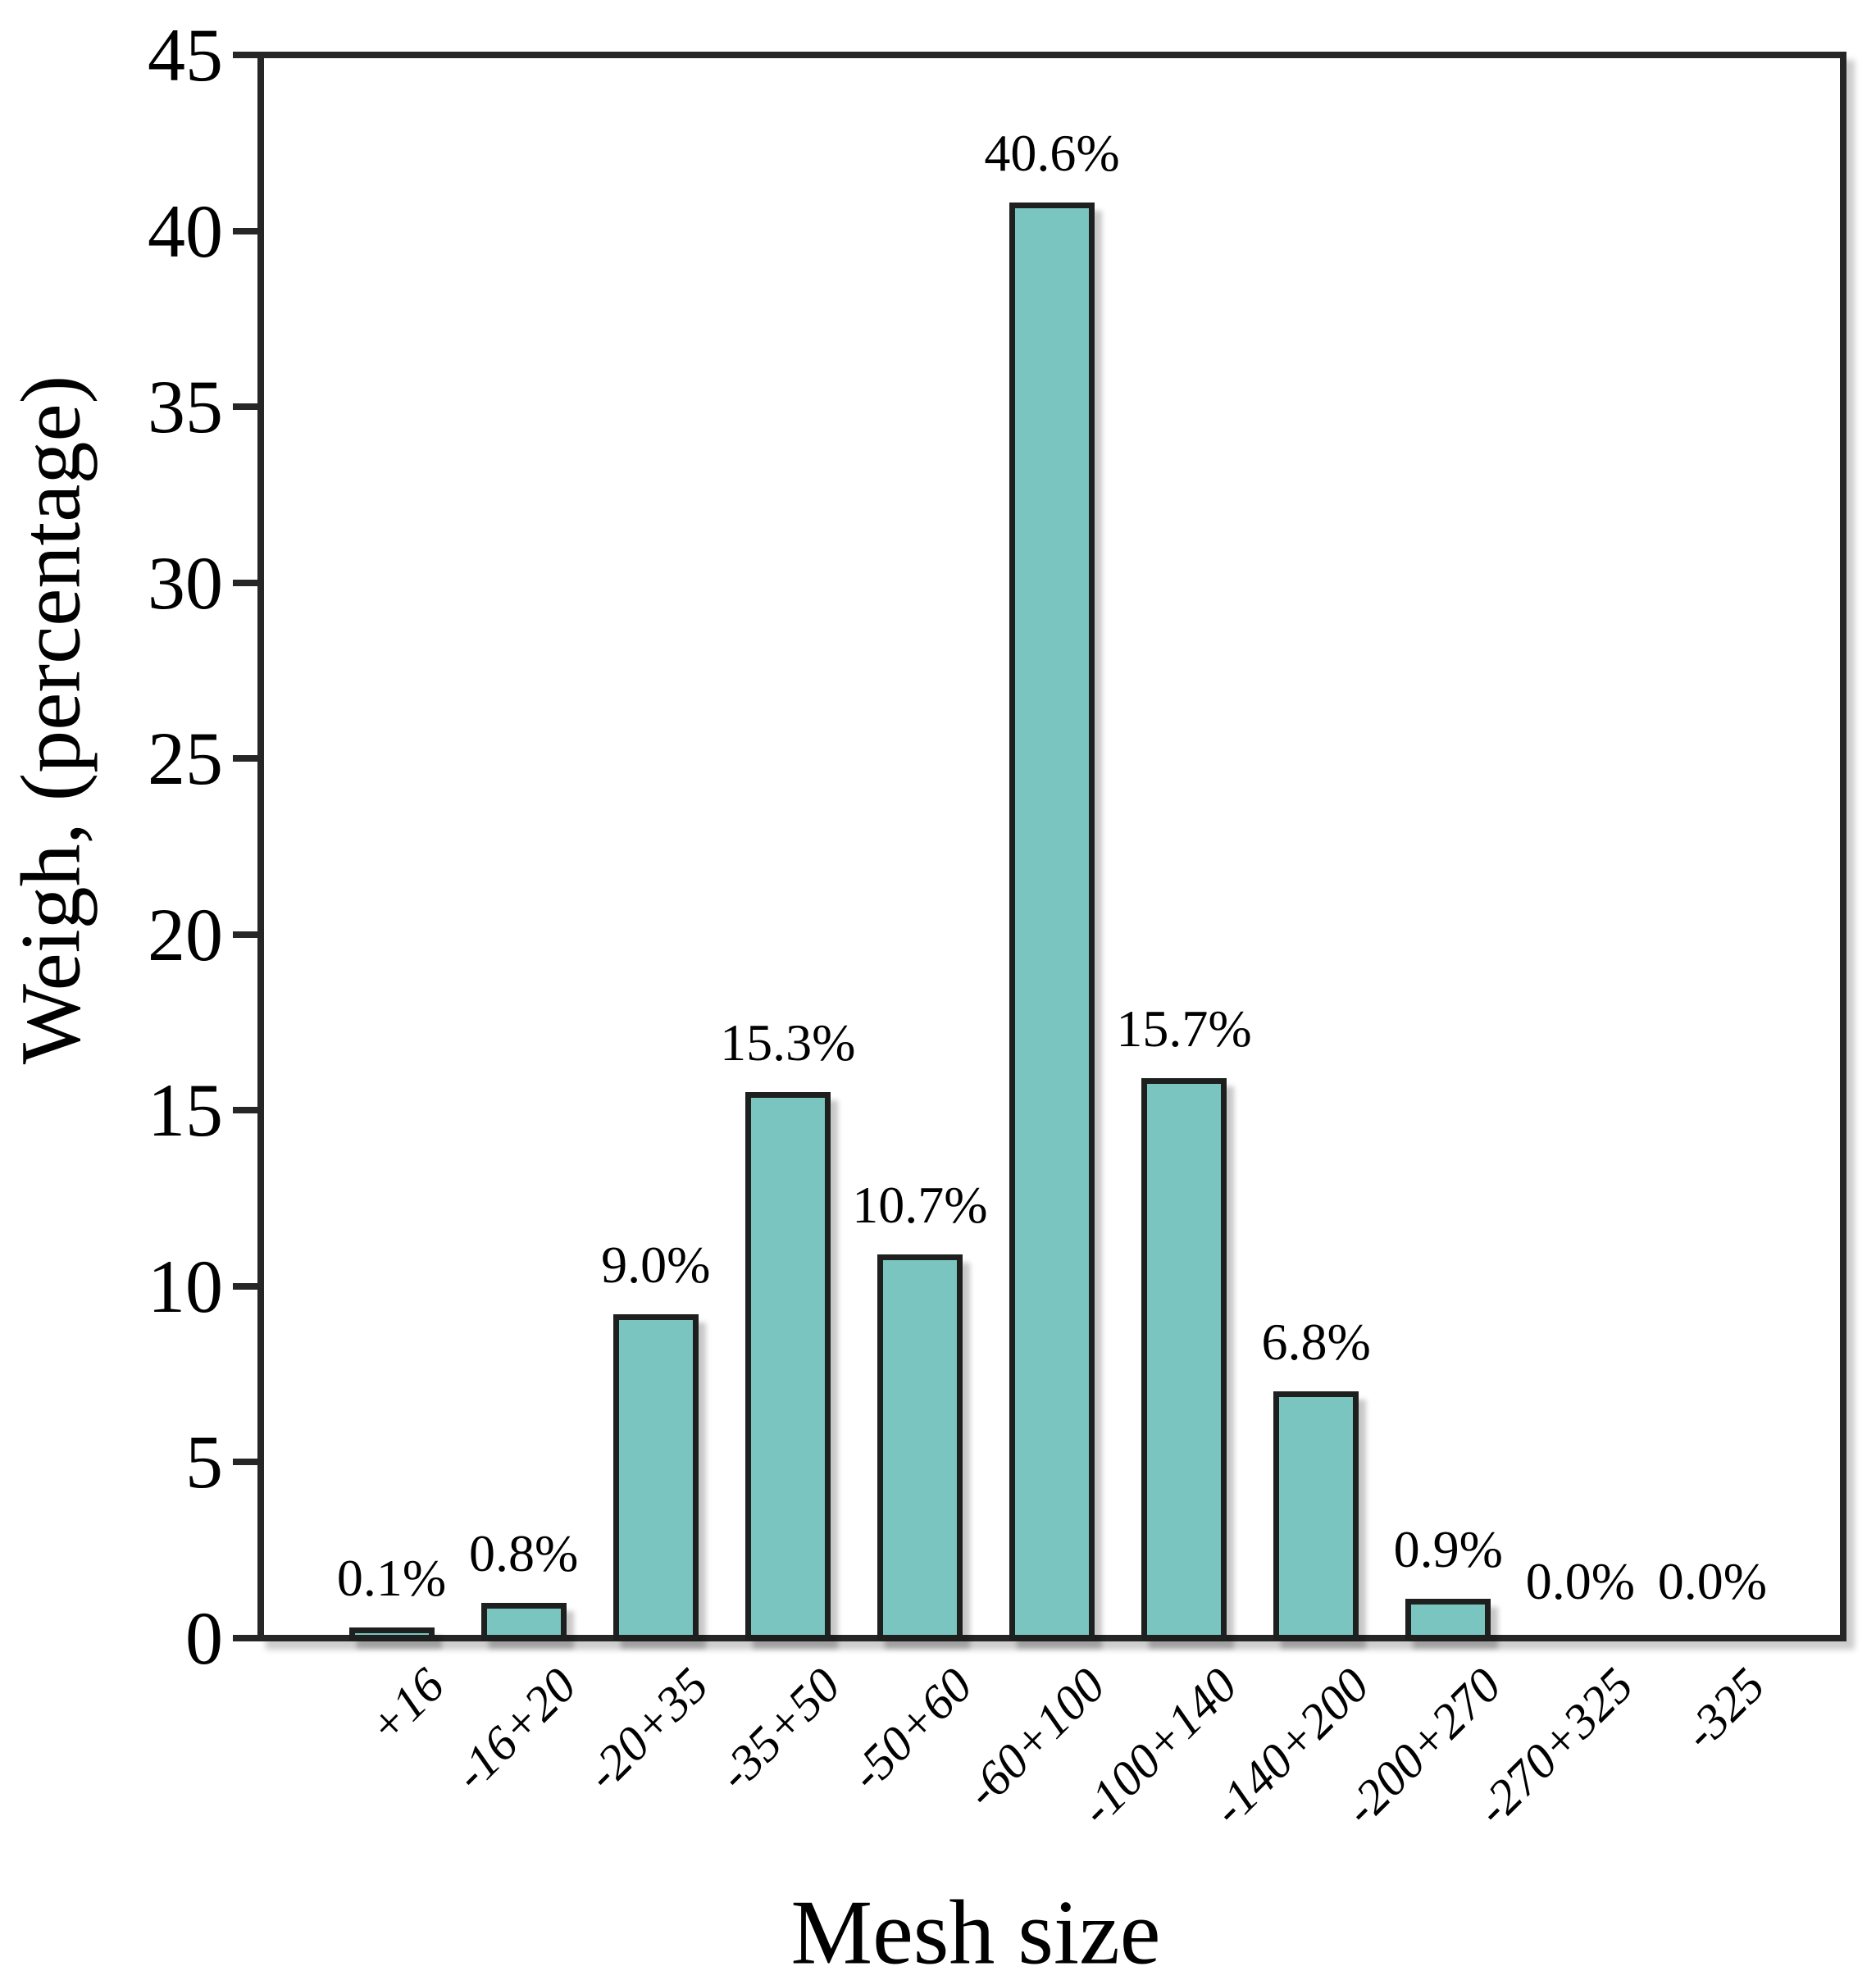  What do you see at coordinates (656, 1264) in the screenshot?
I see `bar-value-label: 9.0%` at bounding box center [656, 1264].